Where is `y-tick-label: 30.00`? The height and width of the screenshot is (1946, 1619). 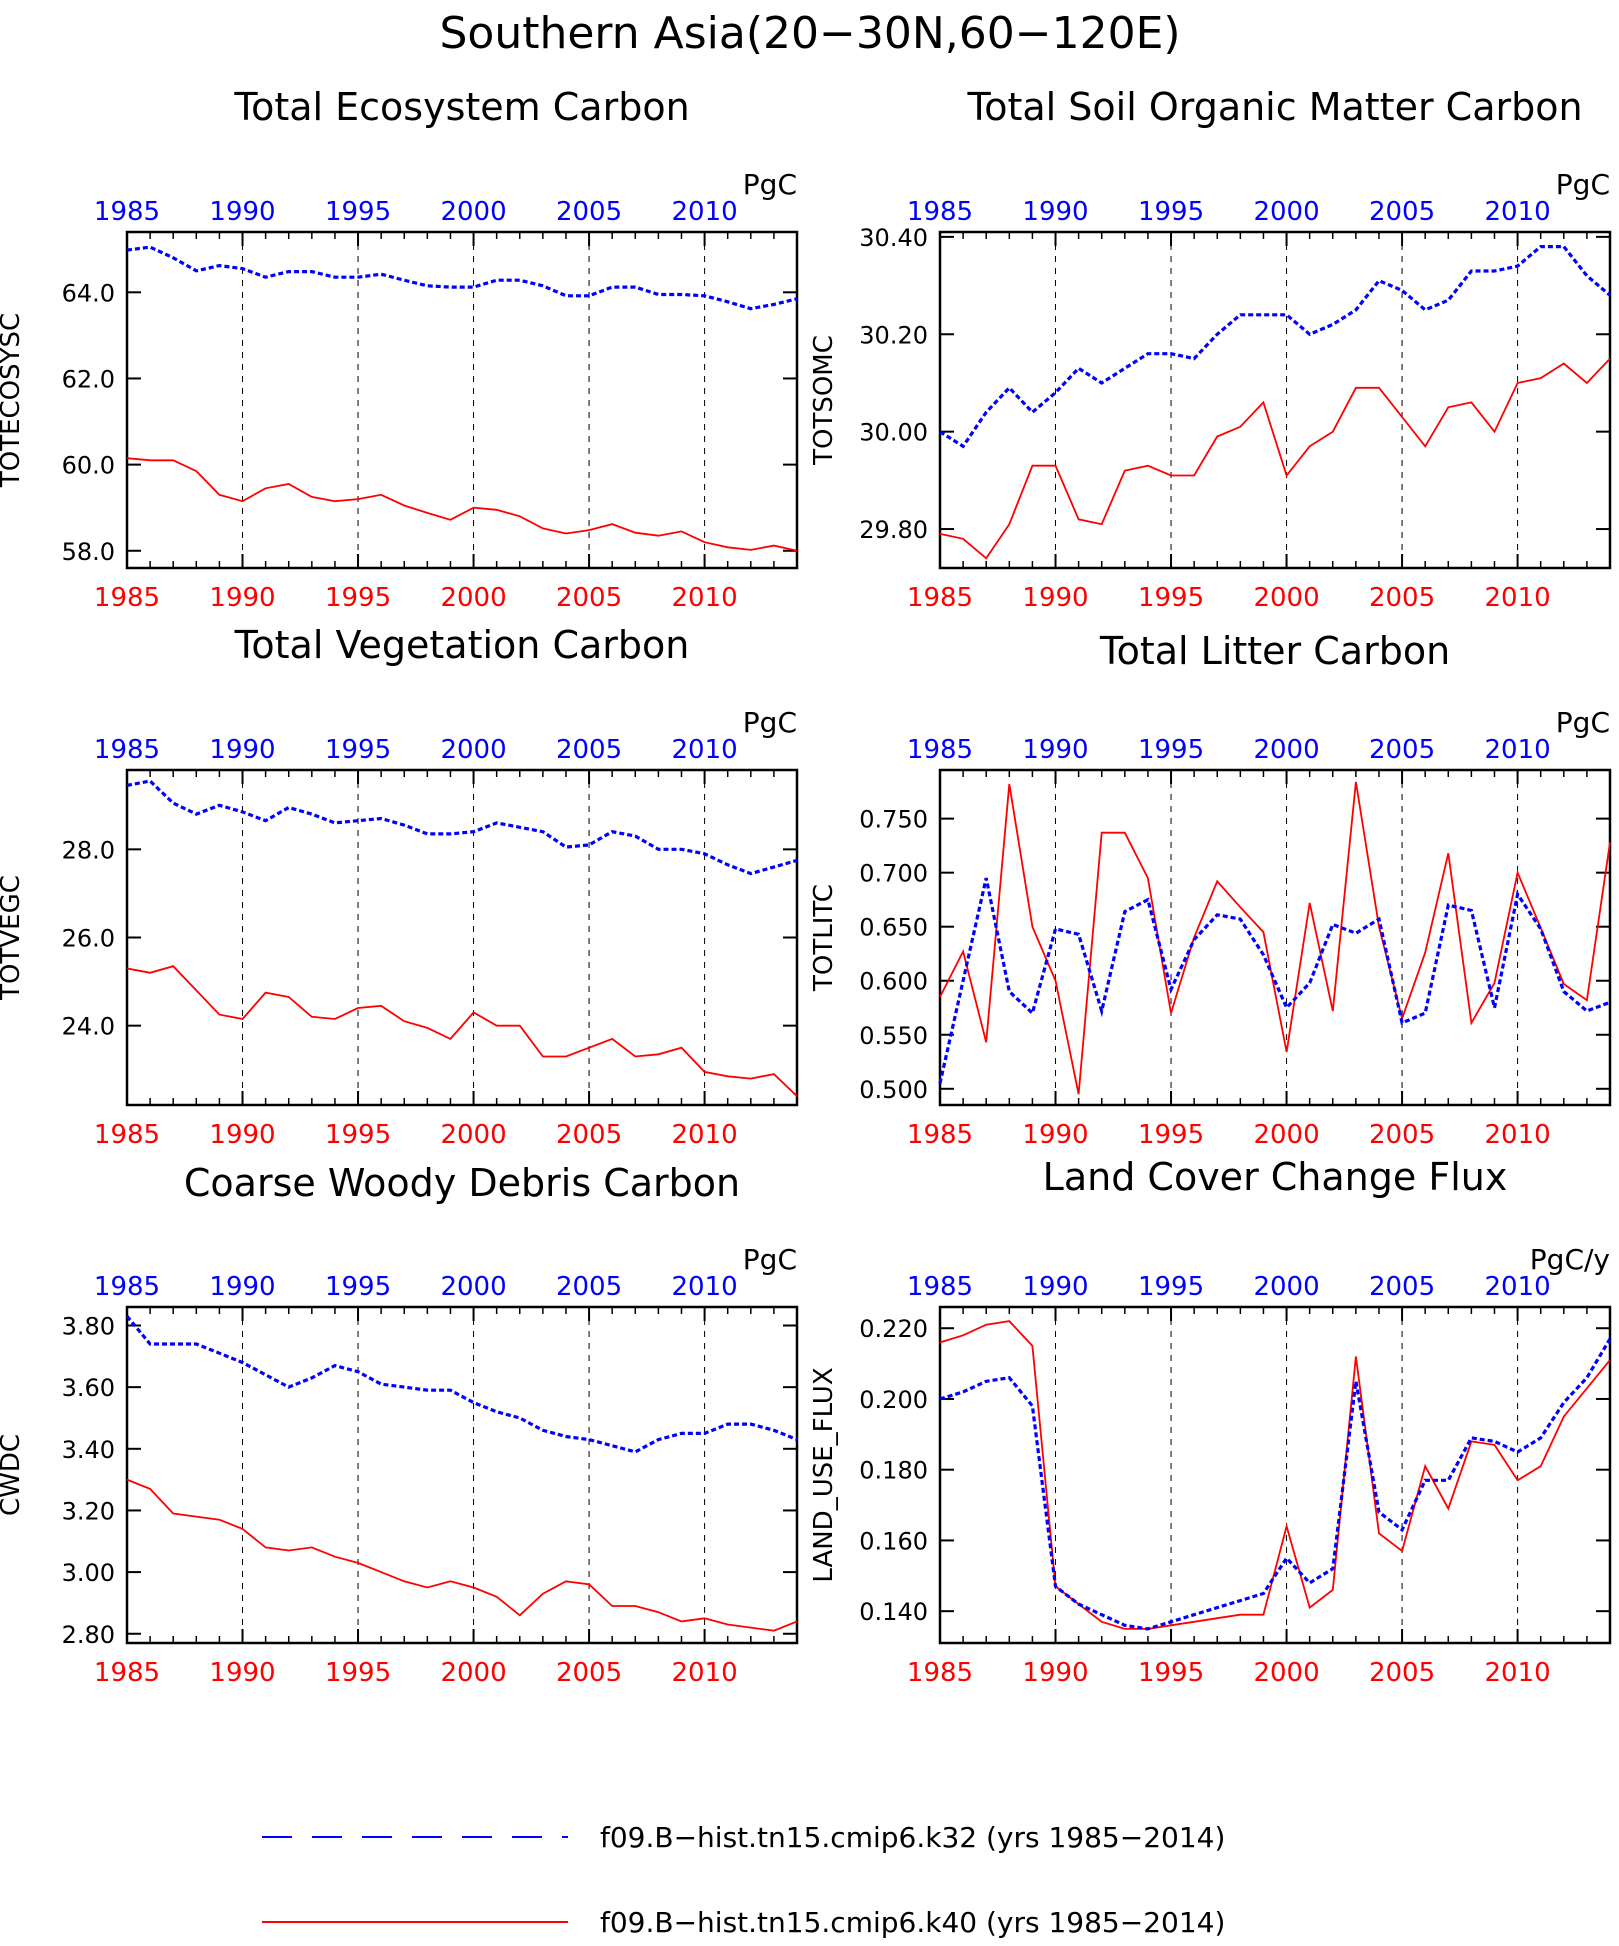
y-tick-label: 30.00 is located at coordinates (893, 433).